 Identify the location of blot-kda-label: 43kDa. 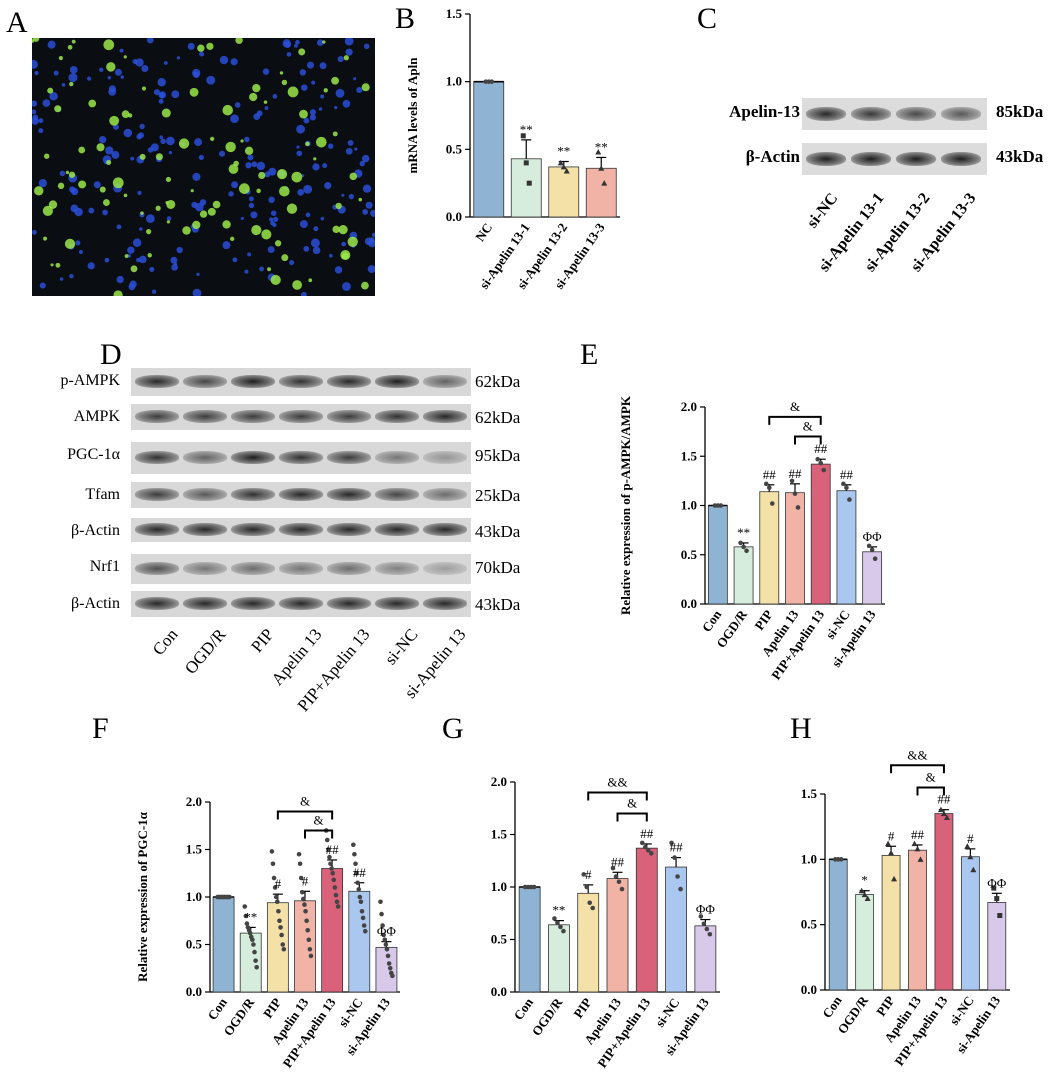
(1020, 156).